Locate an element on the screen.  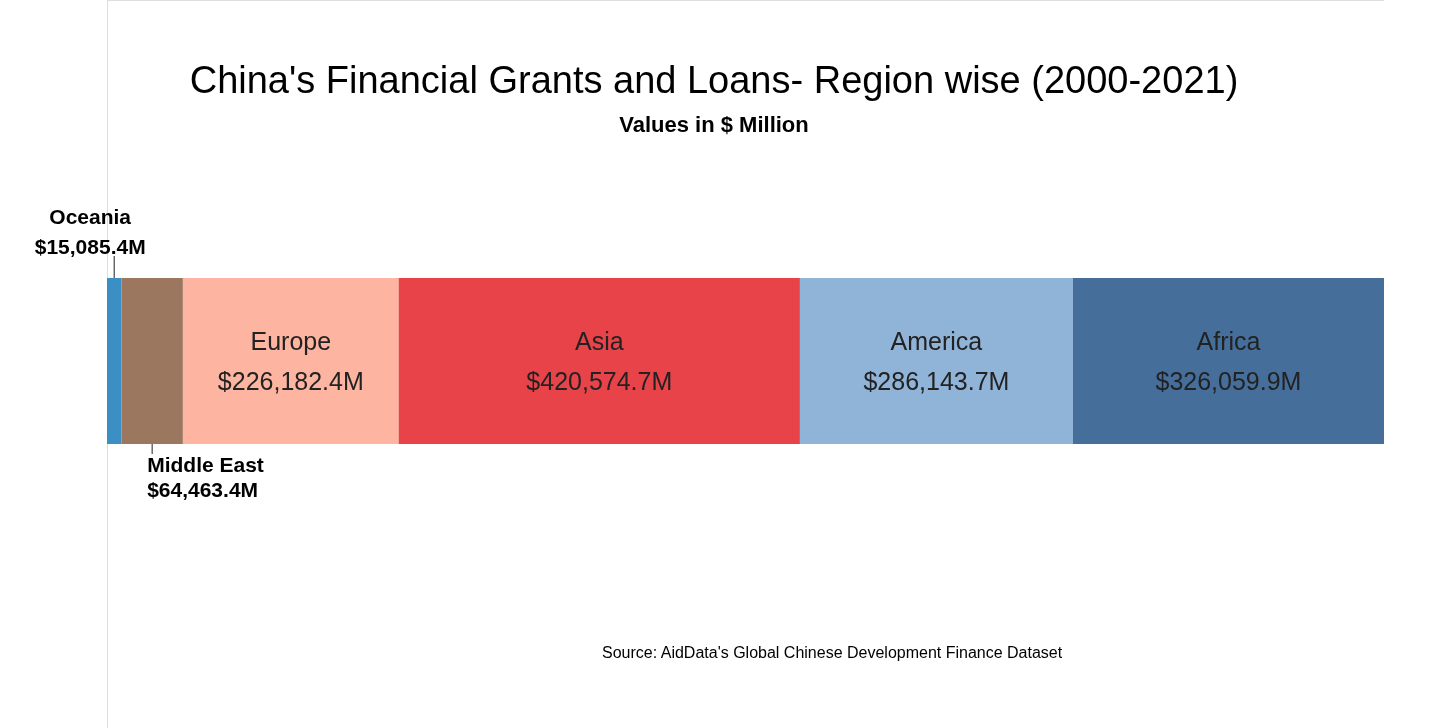
data-label: $15,085.4M is located at coordinates (90, 246).